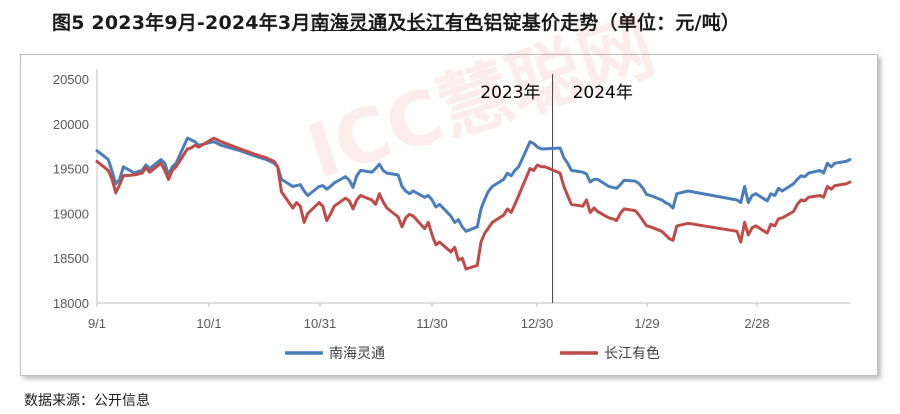 This screenshot has height=414, width=900. Describe the element at coordinates (71, 303) in the screenshot. I see `y-tick-label: 18000` at that location.